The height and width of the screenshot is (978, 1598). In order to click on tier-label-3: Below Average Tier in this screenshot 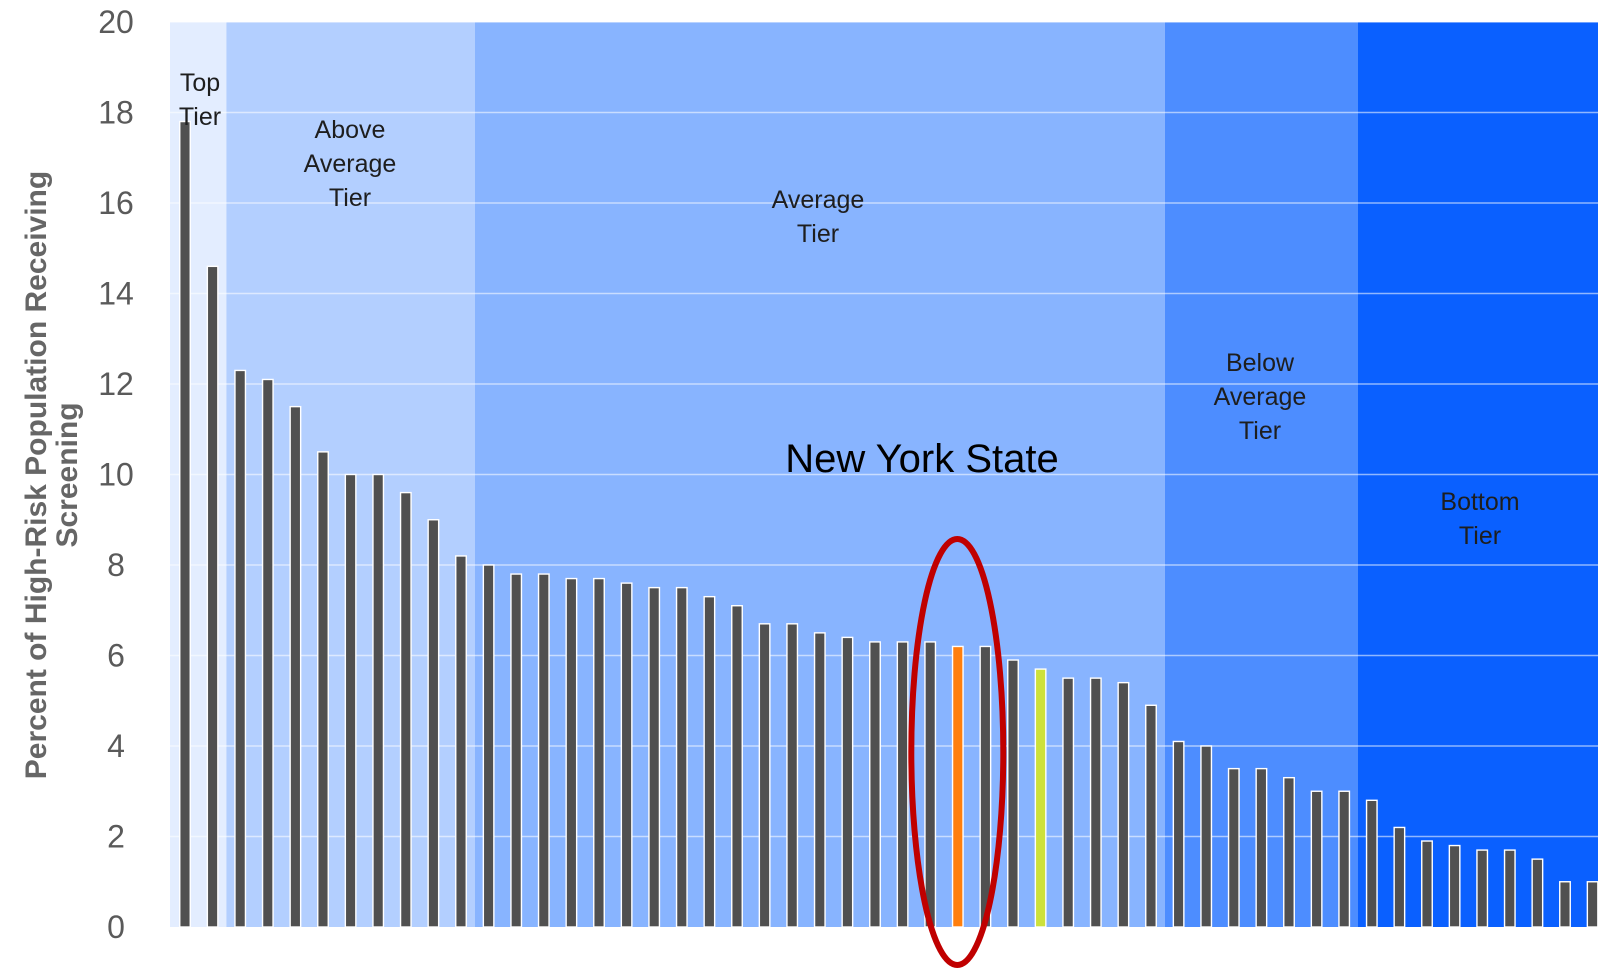, I will do `click(1260, 397)`.